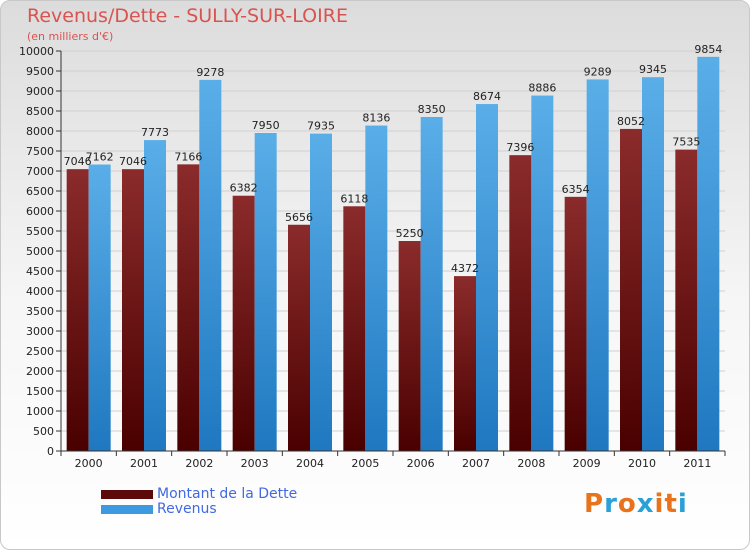 The image size is (750, 550). Describe the element at coordinates (465, 363) in the screenshot. I see `bar-dette-2007` at that location.